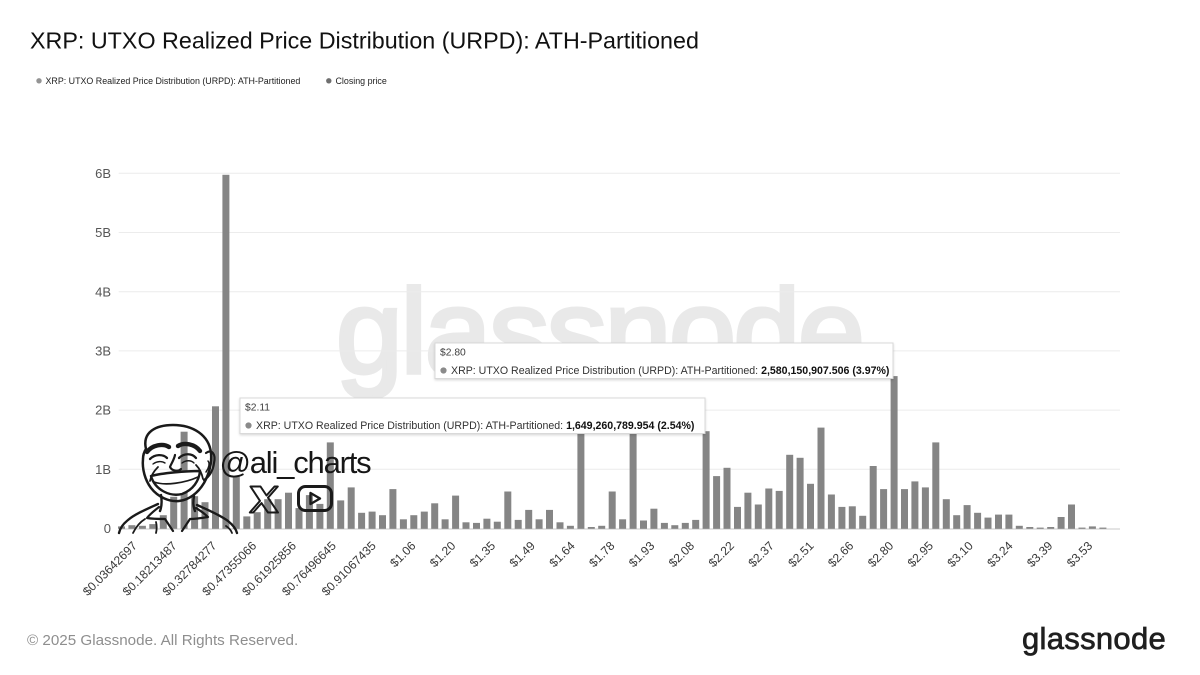  What do you see at coordinates (761, 554) in the screenshot?
I see `svg-text: $2.37` at bounding box center [761, 554].